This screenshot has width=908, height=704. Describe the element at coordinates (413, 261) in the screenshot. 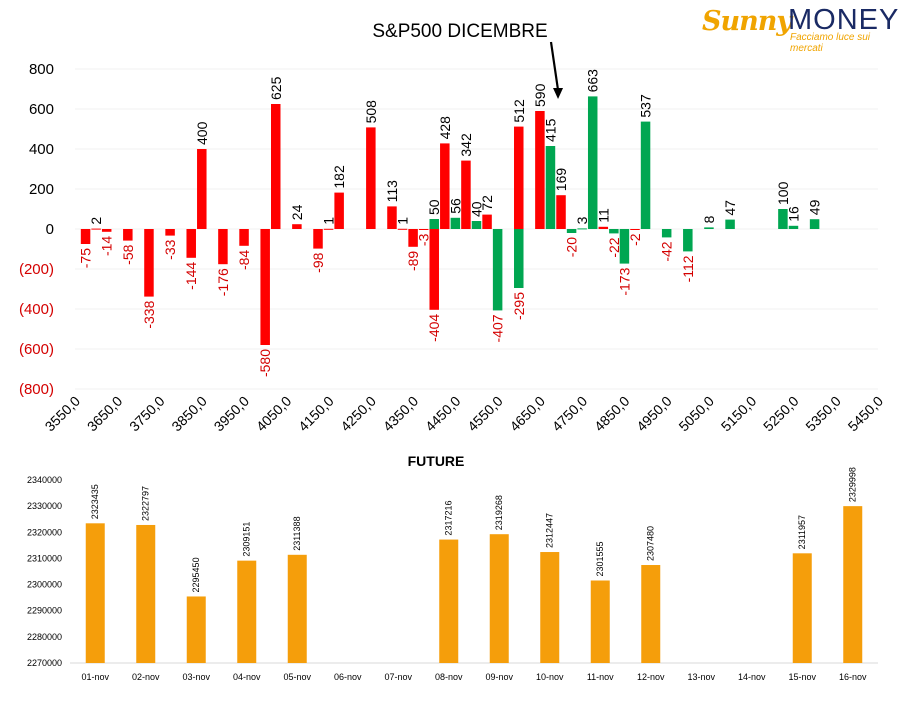

I see `bar-value-label: -89` at that location.